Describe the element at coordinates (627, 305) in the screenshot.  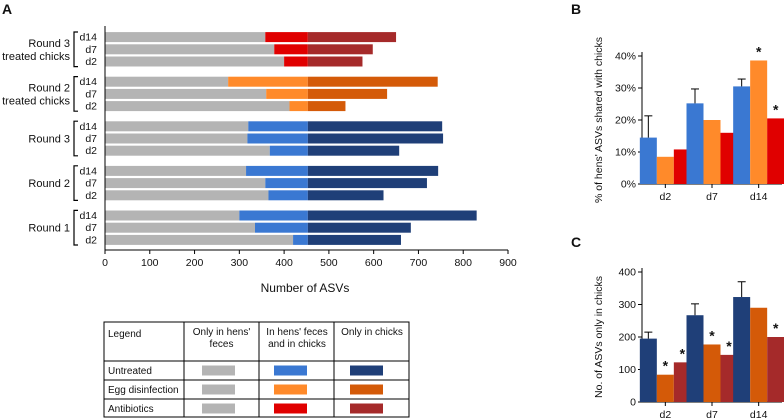
I see `y-tick-label: 300` at that location.